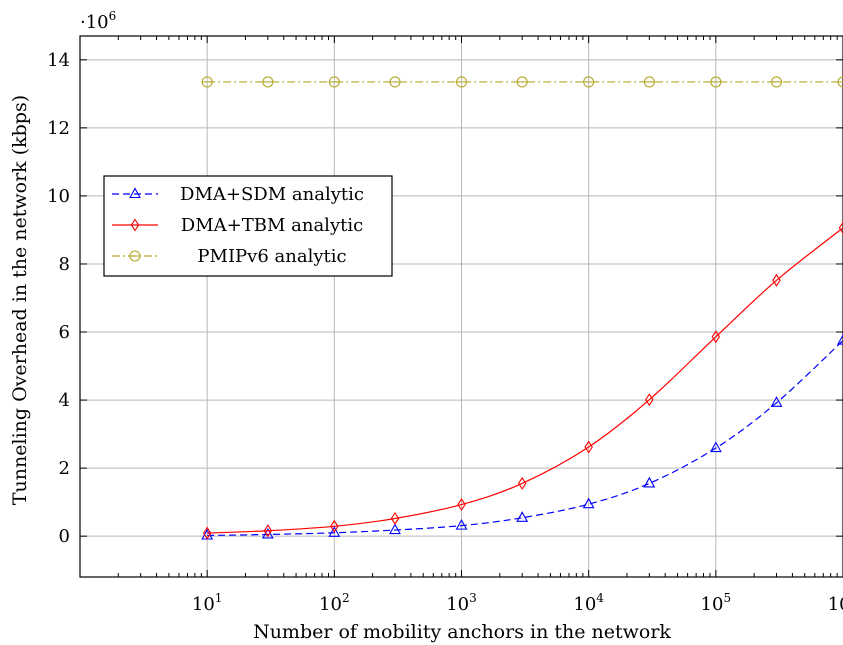  I want to click on y-multiplier-label: ·106, so click(98, 21).